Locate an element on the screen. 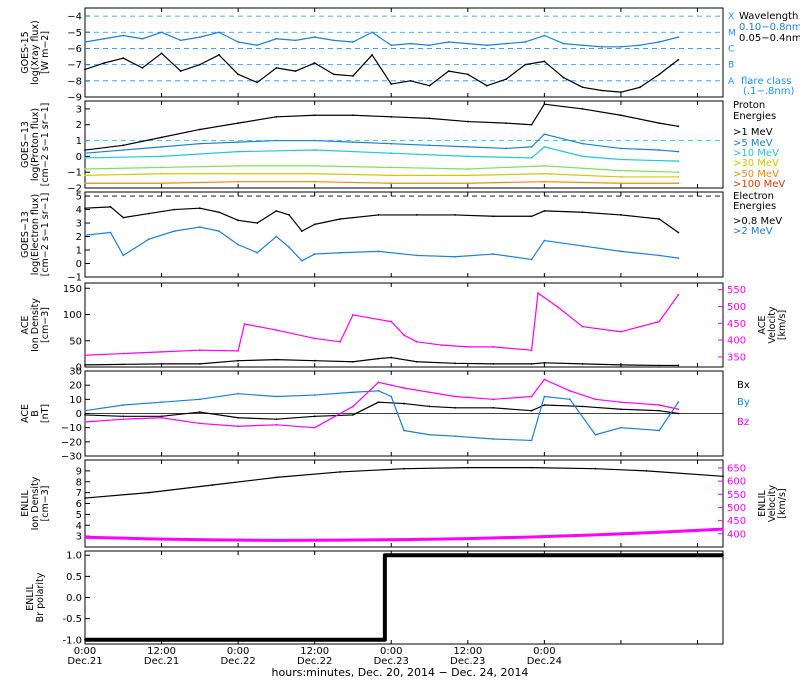 This screenshot has width=800, height=684. y-tick-label: −30 is located at coordinates (71, 457).